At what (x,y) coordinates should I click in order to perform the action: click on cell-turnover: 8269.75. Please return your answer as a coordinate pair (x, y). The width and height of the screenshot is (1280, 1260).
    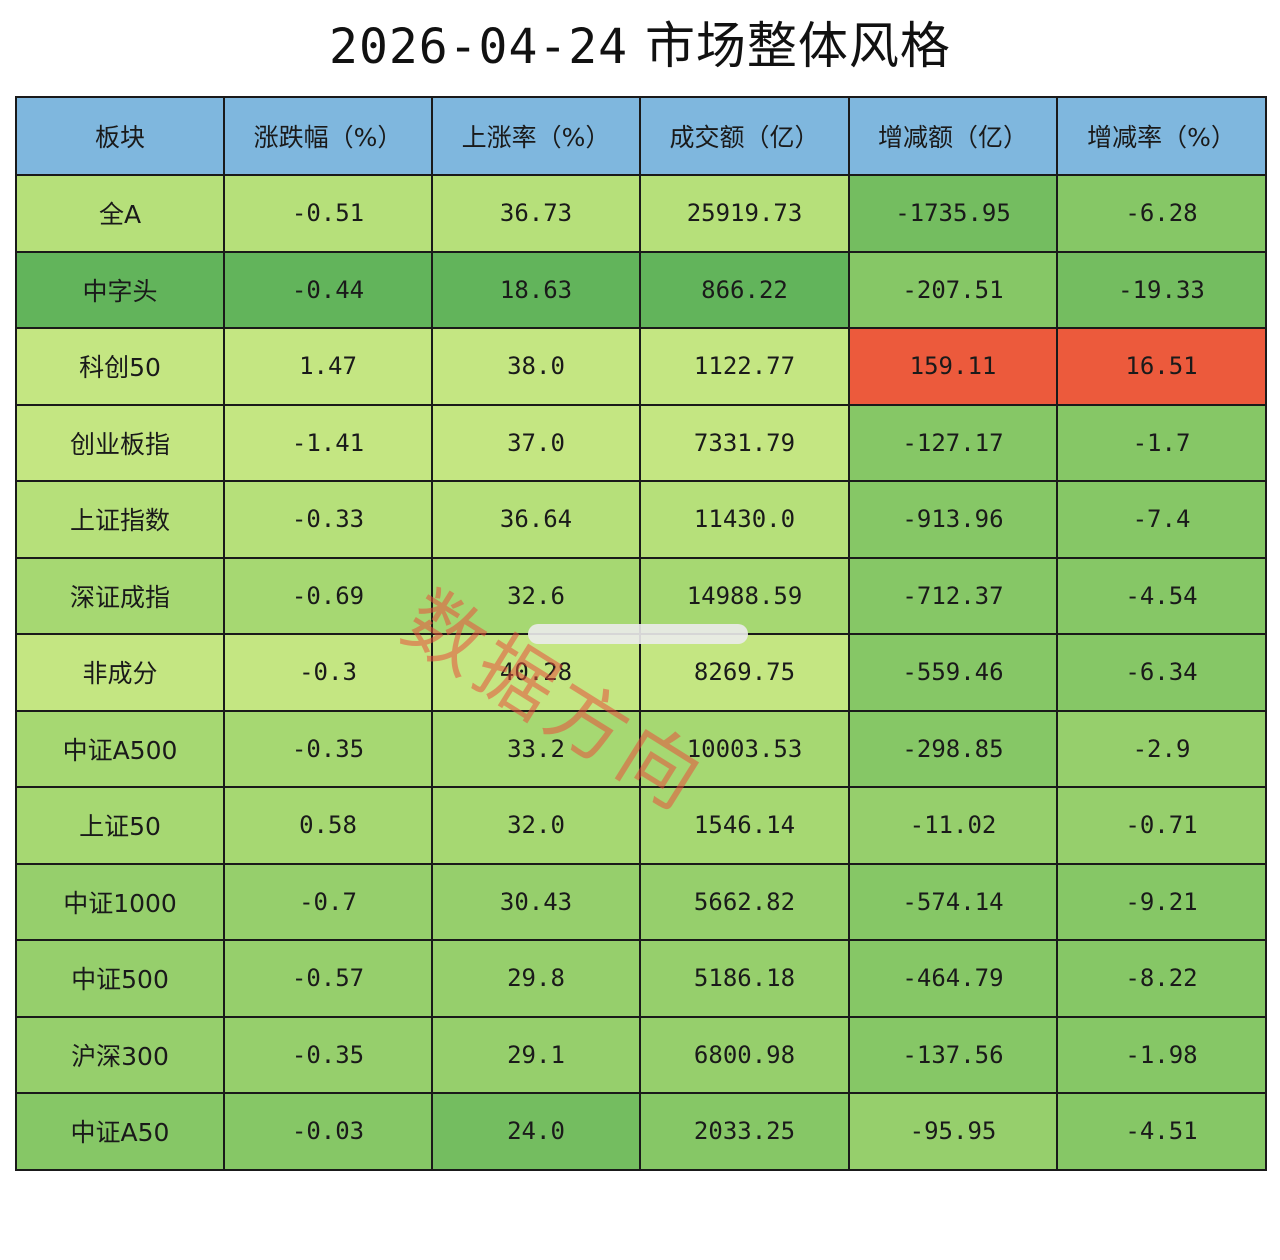
    Looking at the image, I should click on (744, 672).